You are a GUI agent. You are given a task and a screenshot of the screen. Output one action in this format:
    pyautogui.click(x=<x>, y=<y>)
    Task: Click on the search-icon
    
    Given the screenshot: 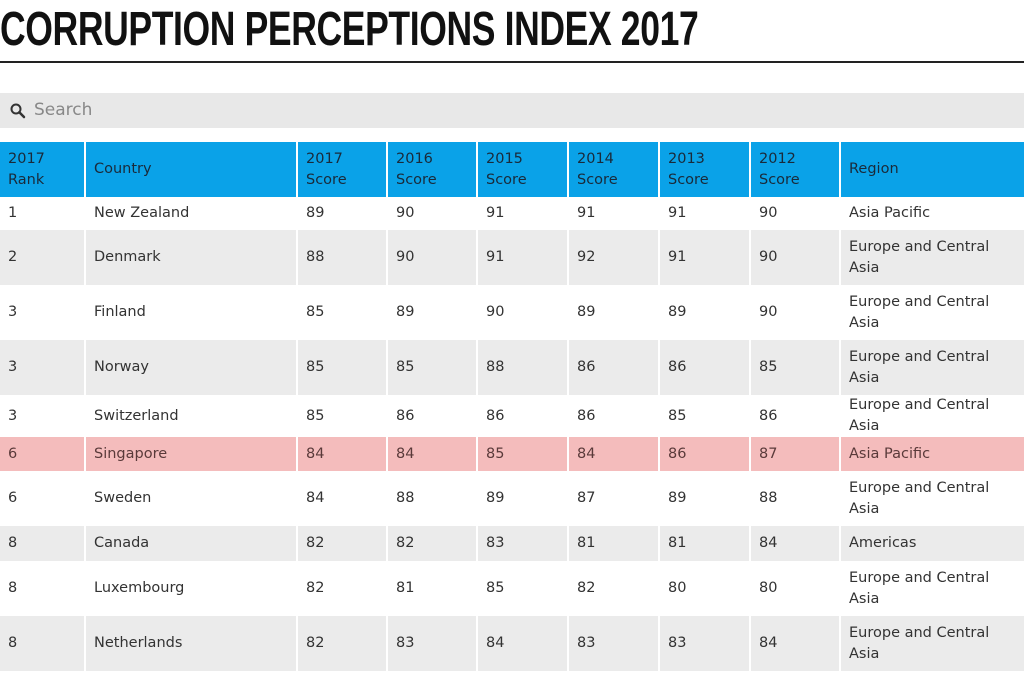 What is the action you would take?
    pyautogui.click(x=18, y=111)
    